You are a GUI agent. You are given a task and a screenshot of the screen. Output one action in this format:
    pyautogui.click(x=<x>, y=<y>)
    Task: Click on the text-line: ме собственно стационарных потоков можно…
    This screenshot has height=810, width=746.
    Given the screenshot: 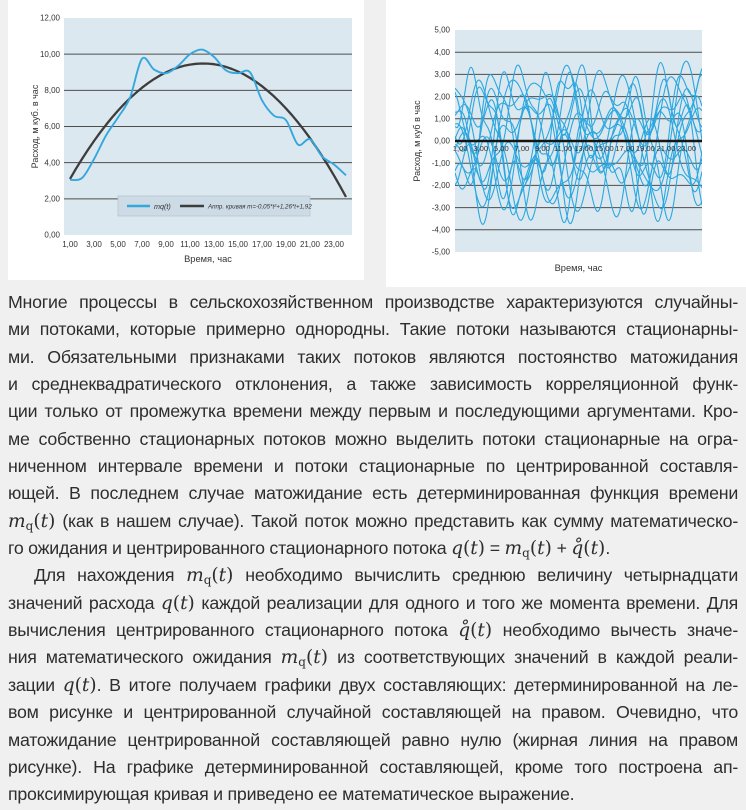 What is the action you would take?
    pyautogui.click(x=373, y=438)
    